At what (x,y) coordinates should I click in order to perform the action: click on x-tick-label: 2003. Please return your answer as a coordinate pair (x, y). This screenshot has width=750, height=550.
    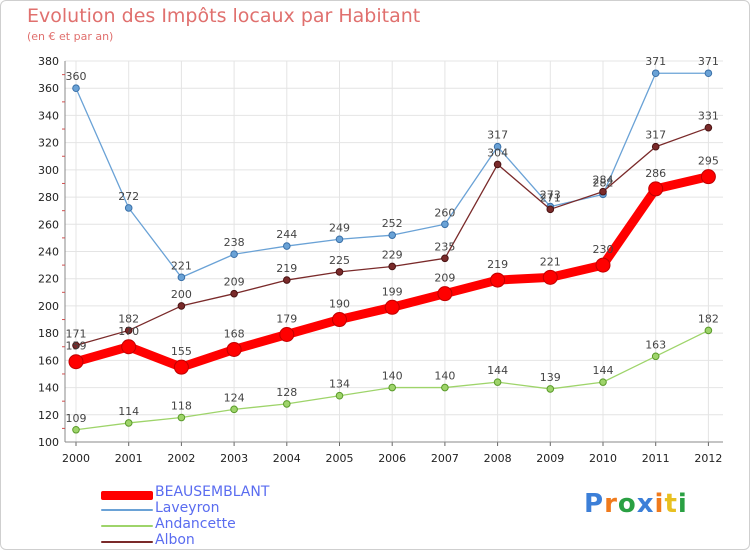
    Looking at the image, I should click on (234, 458).